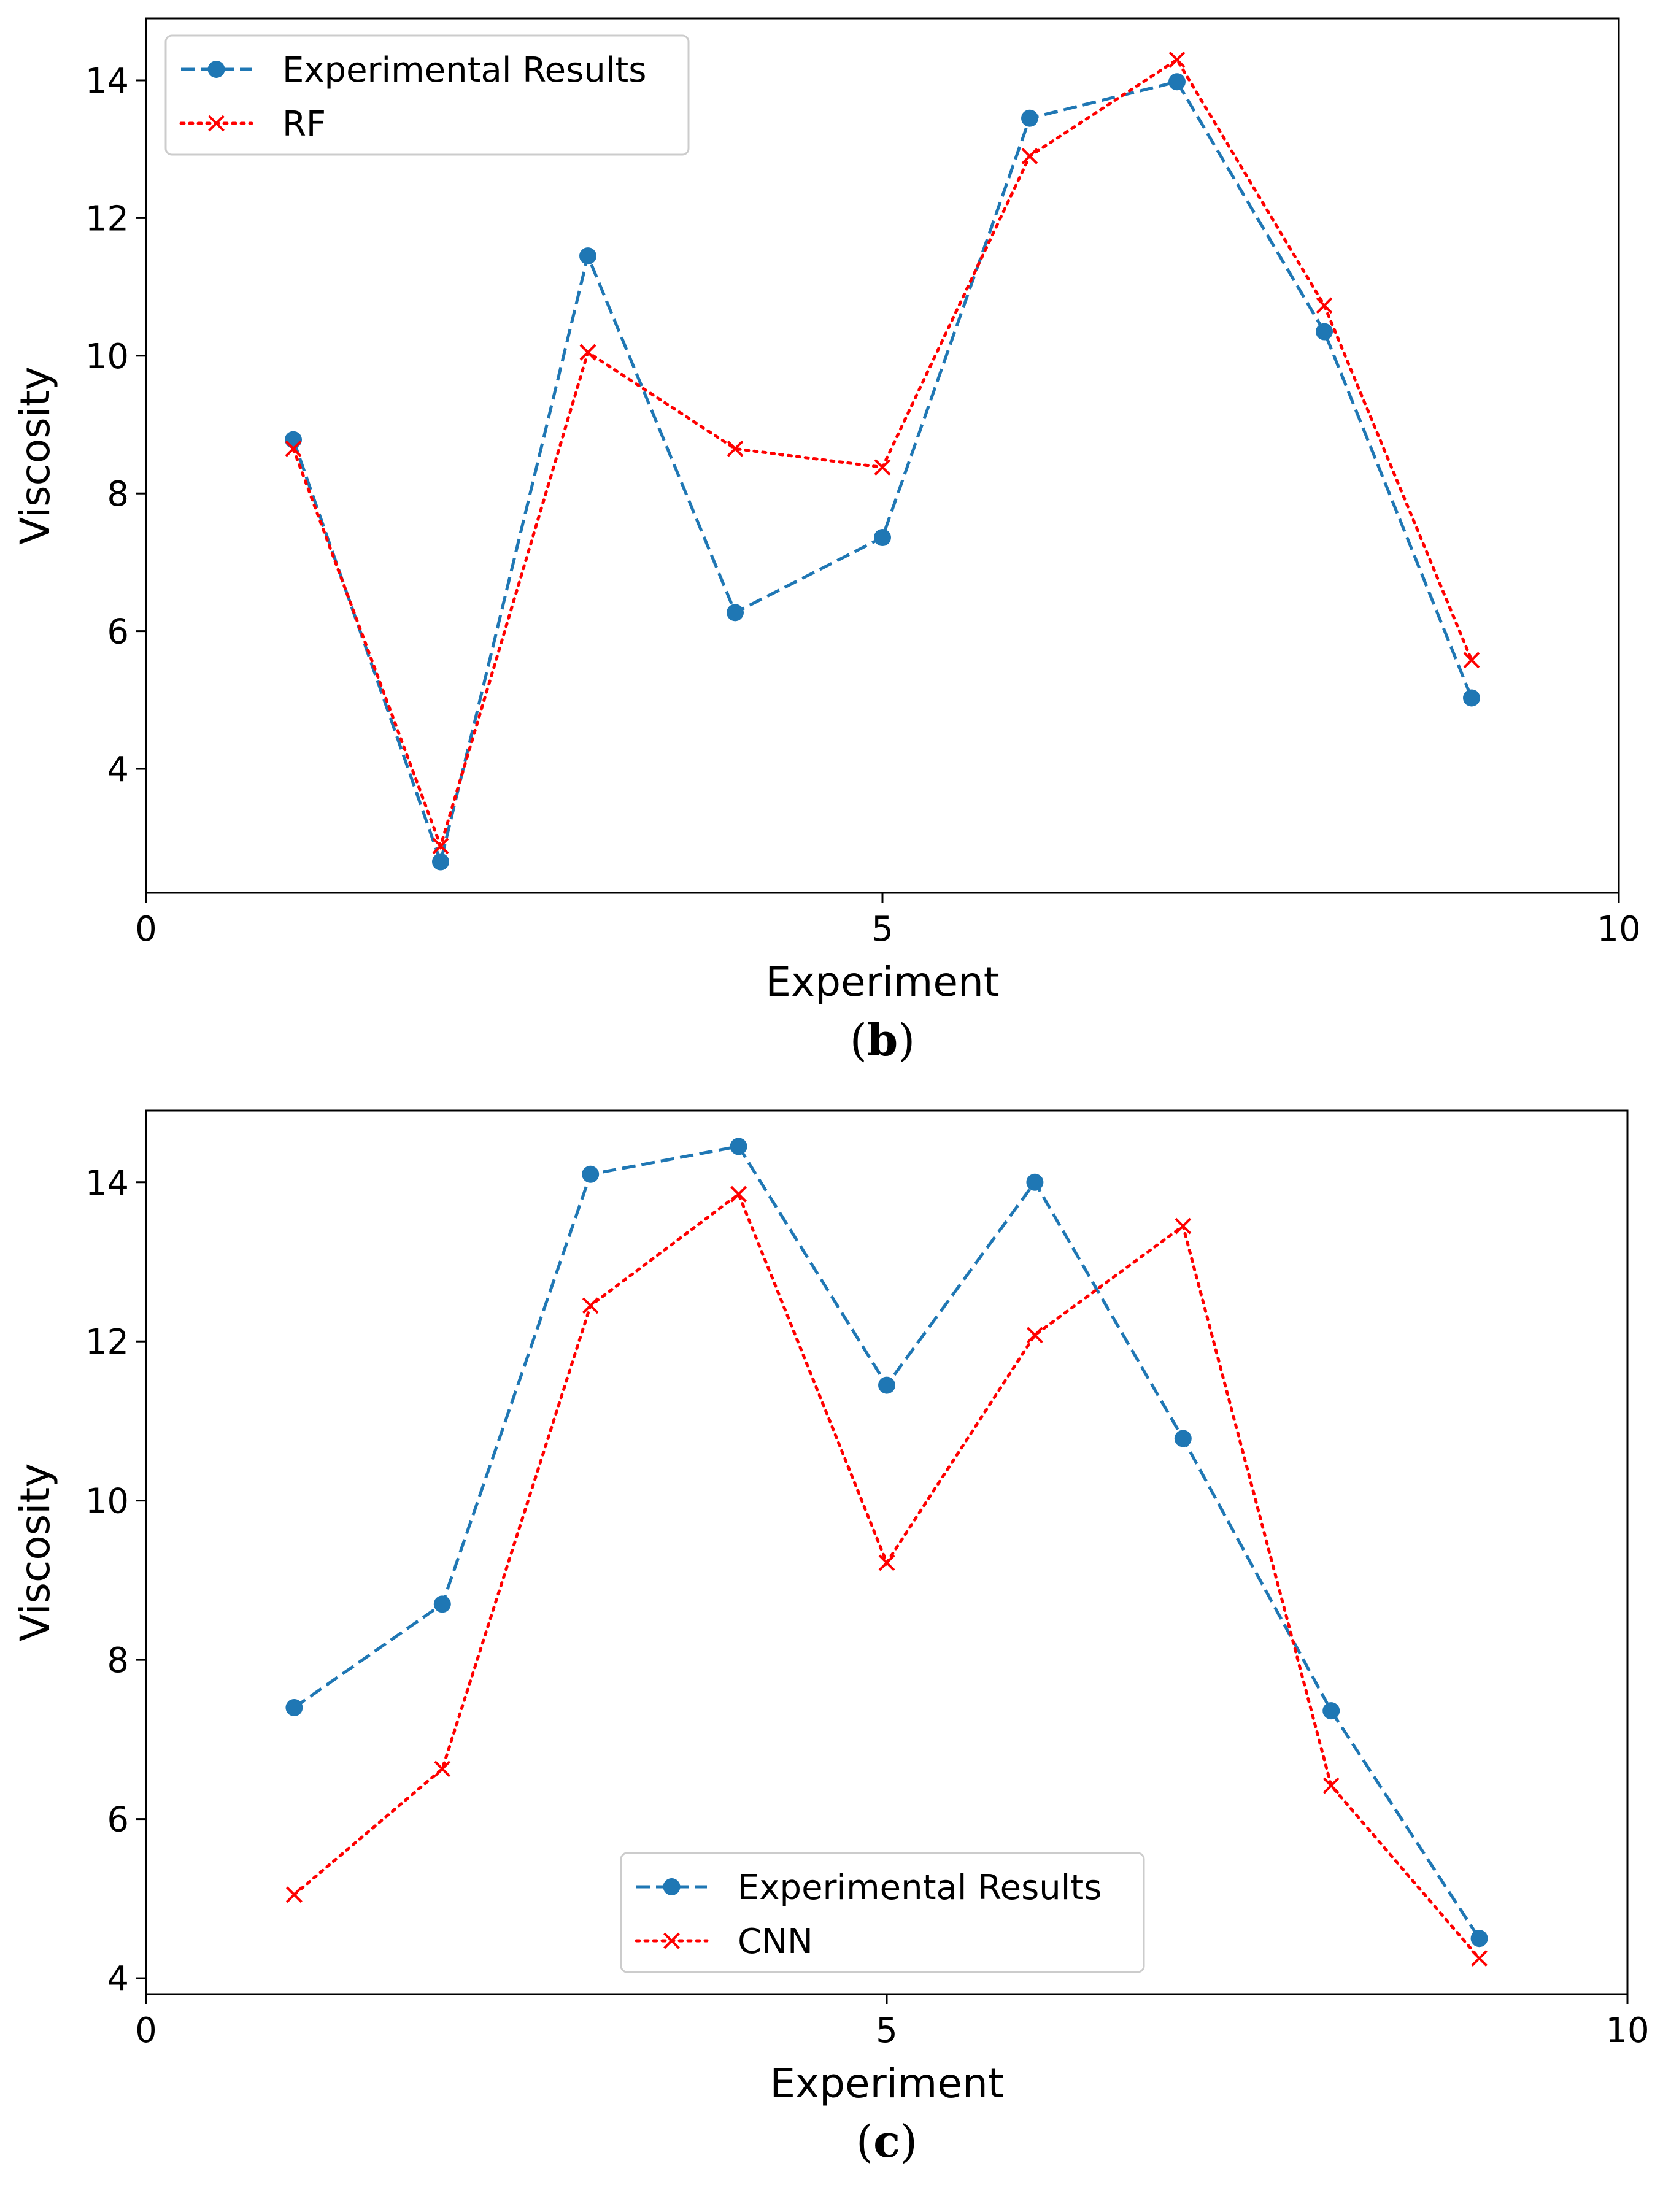 The image size is (1671, 2212). Describe the element at coordinates (775, 1942) in the screenshot. I see `legend-label-1: CNN` at that location.